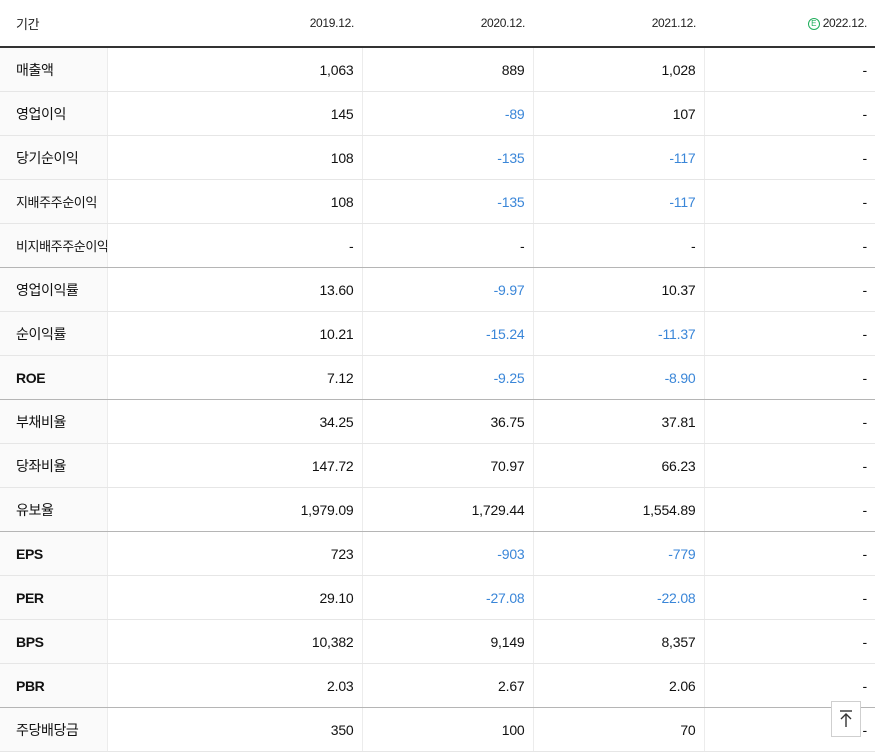  What do you see at coordinates (437, 421) in the screenshot?
I see `table-row: 부채비율 34.25 36.75 37.81 -` at bounding box center [437, 421].